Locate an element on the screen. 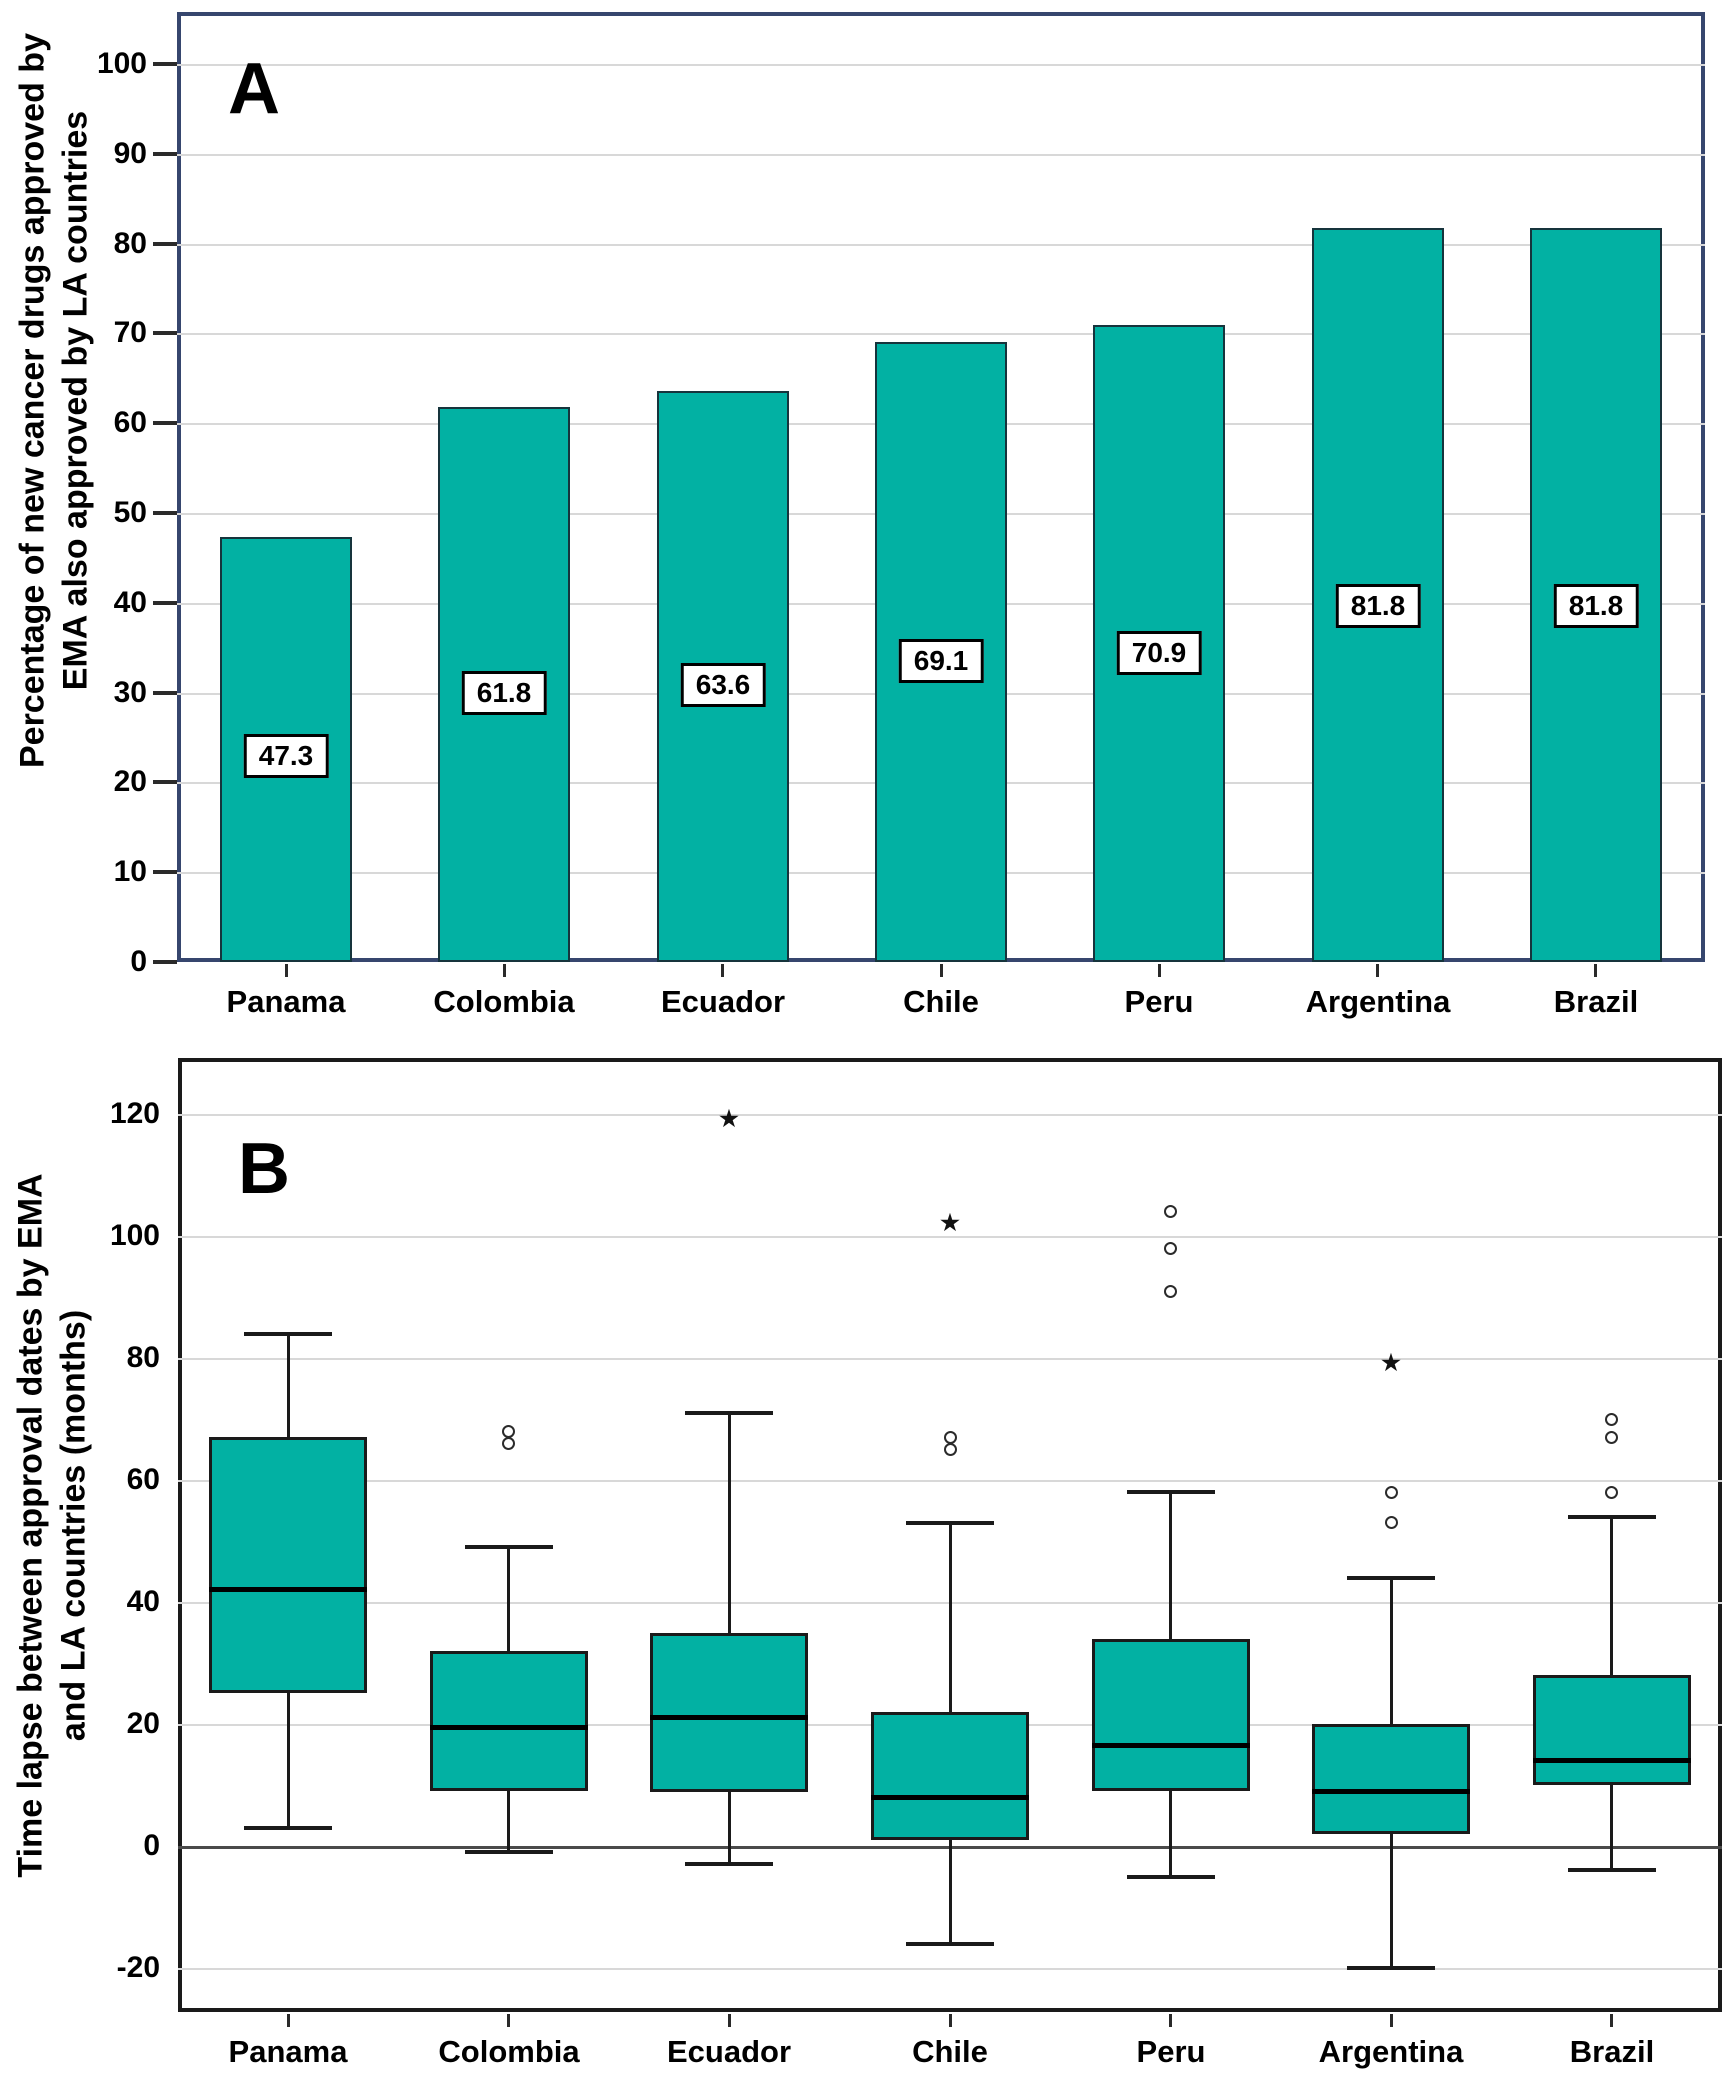  y-tick-label: 120 is located at coordinates (134, 1113).